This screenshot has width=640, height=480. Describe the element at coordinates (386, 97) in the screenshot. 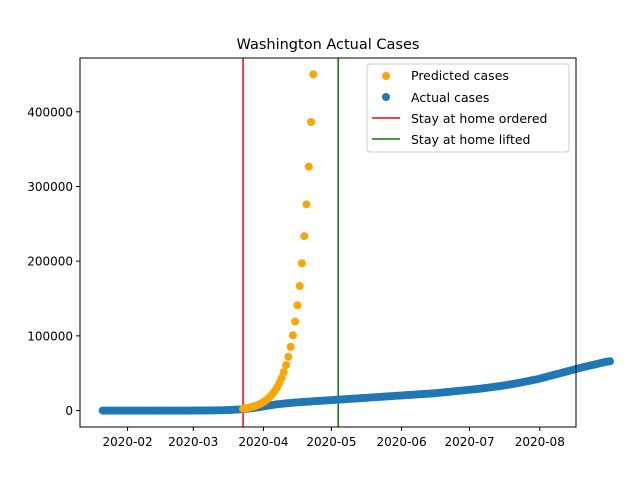

I see `legend-actual-marker` at that location.